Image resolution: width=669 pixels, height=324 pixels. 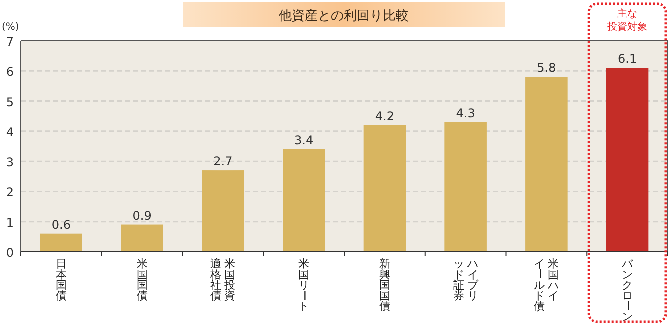 What do you see at coordinates (223, 280) in the screenshot?
I see `category-label: 米国投資適格社債` at bounding box center [223, 280].